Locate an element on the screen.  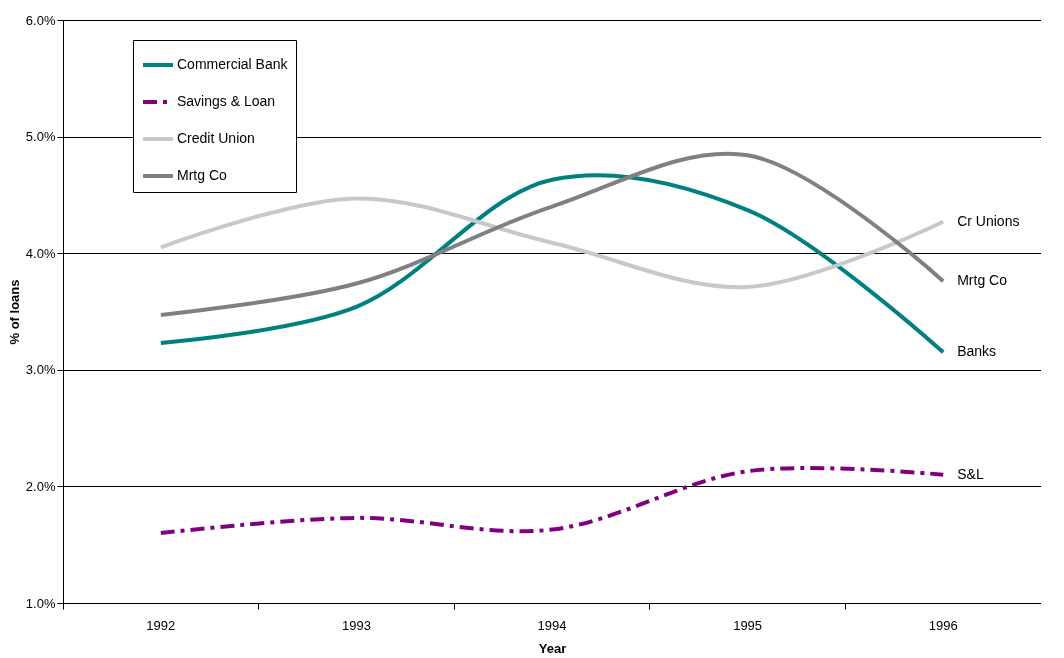
y-axis-title: % of loans is located at coordinates (14, 312).